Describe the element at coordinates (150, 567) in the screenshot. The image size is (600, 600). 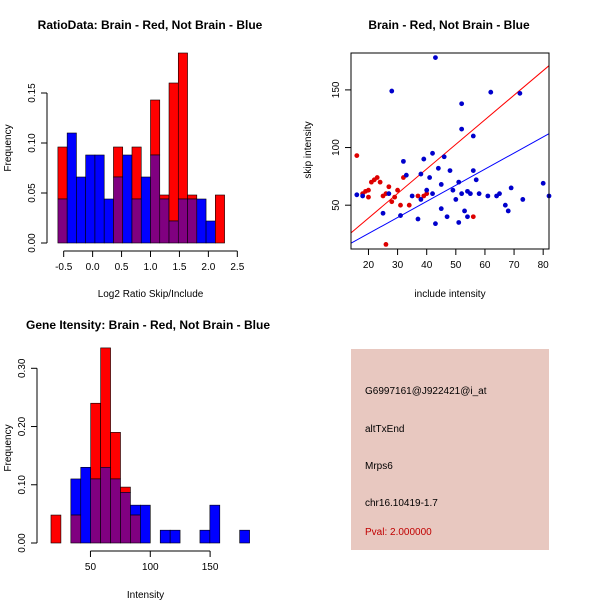
I see `gene_hist-x-tick-label: 100` at that location.